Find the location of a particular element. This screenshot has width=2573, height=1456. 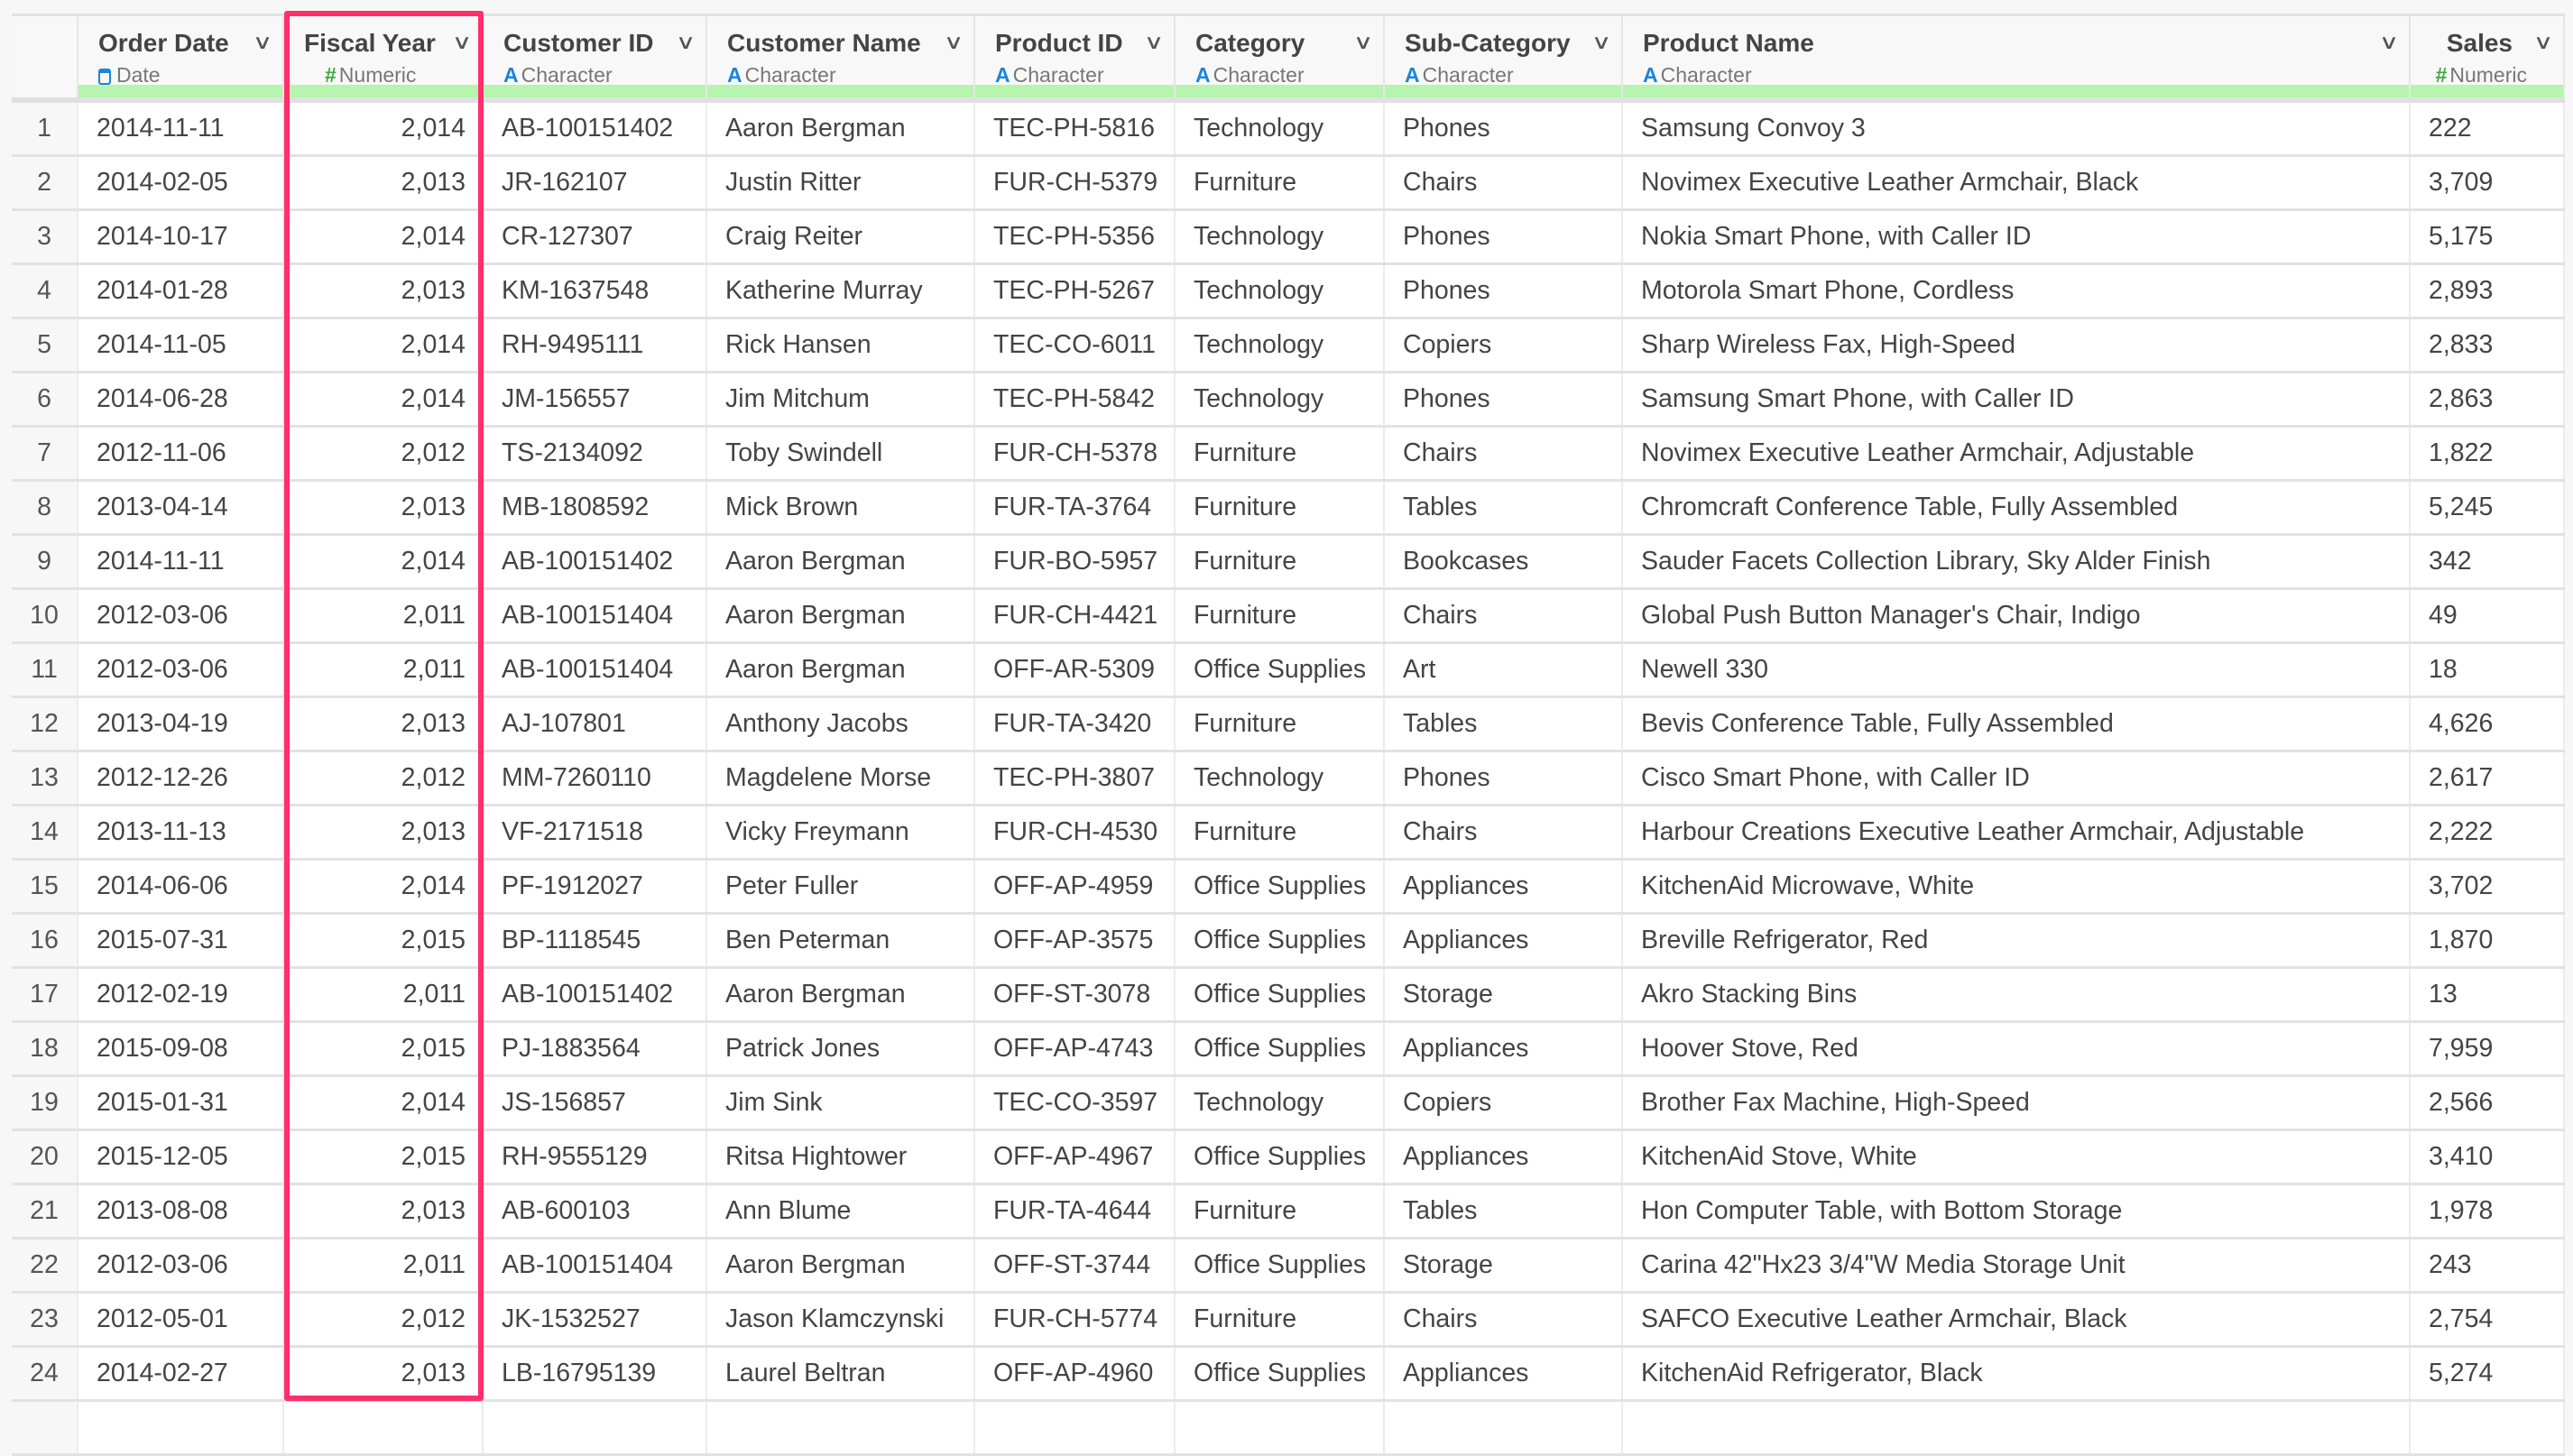

cell-order-date: 2015-07-31 is located at coordinates (181, 940).